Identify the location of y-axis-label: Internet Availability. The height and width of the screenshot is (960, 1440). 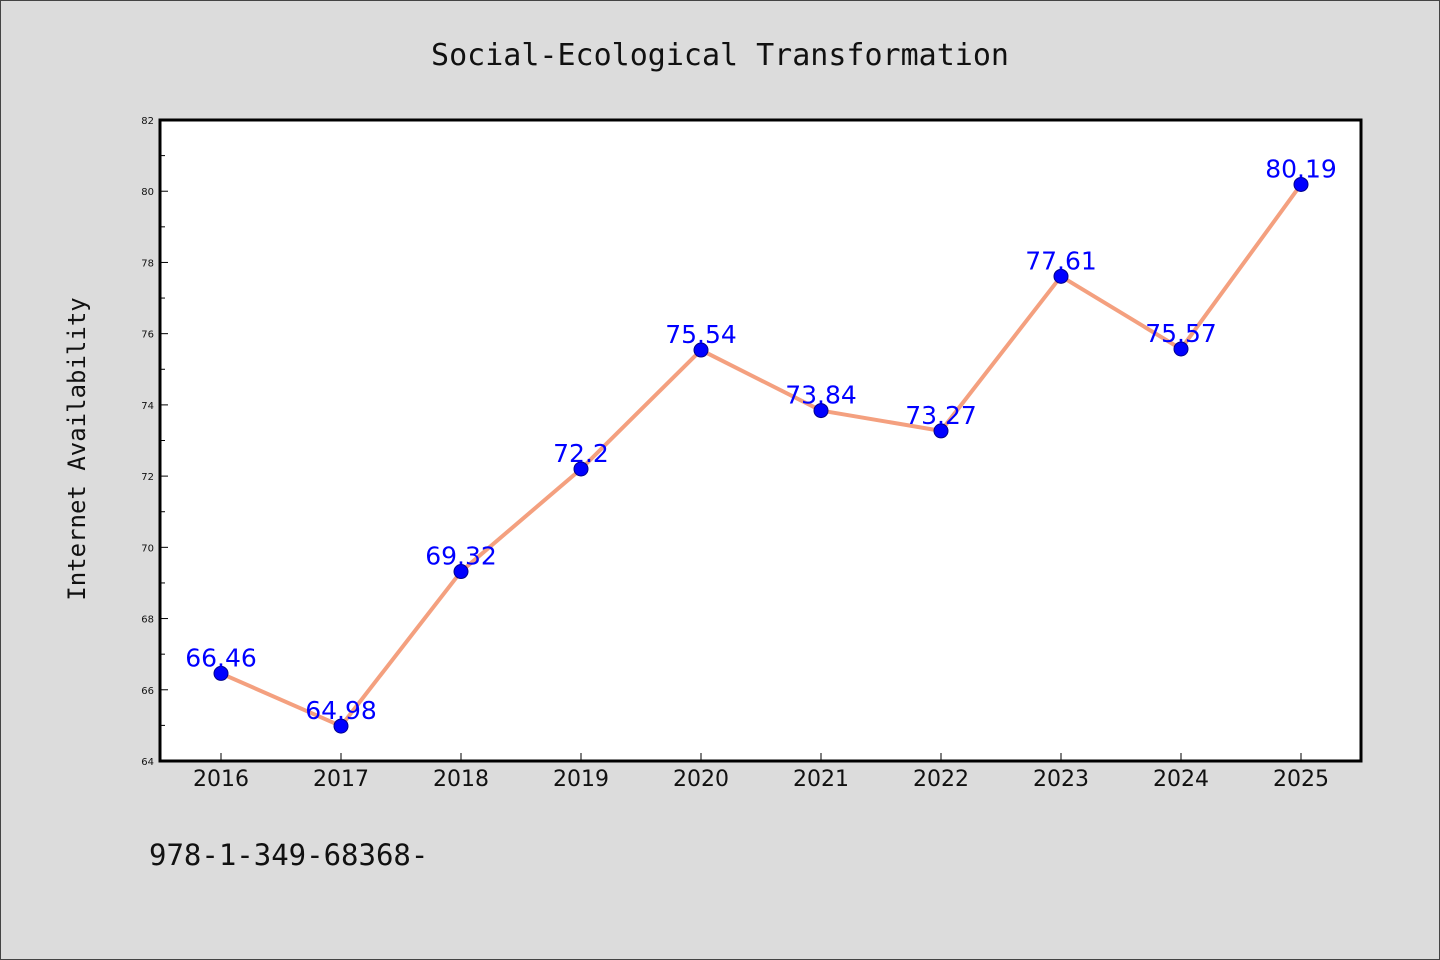
(77, 448).